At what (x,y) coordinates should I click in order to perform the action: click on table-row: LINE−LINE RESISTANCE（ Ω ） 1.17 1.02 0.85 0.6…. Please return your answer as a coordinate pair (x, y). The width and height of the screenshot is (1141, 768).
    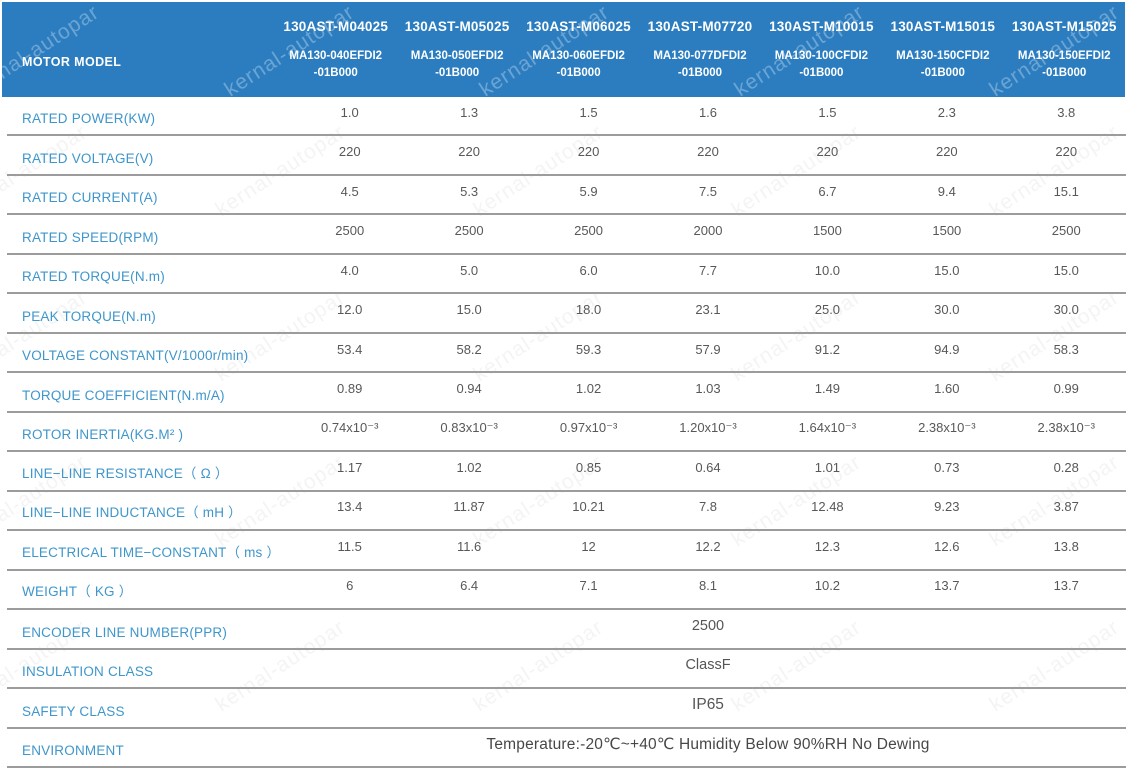
    Looking at the image, I should click on (566, 472).